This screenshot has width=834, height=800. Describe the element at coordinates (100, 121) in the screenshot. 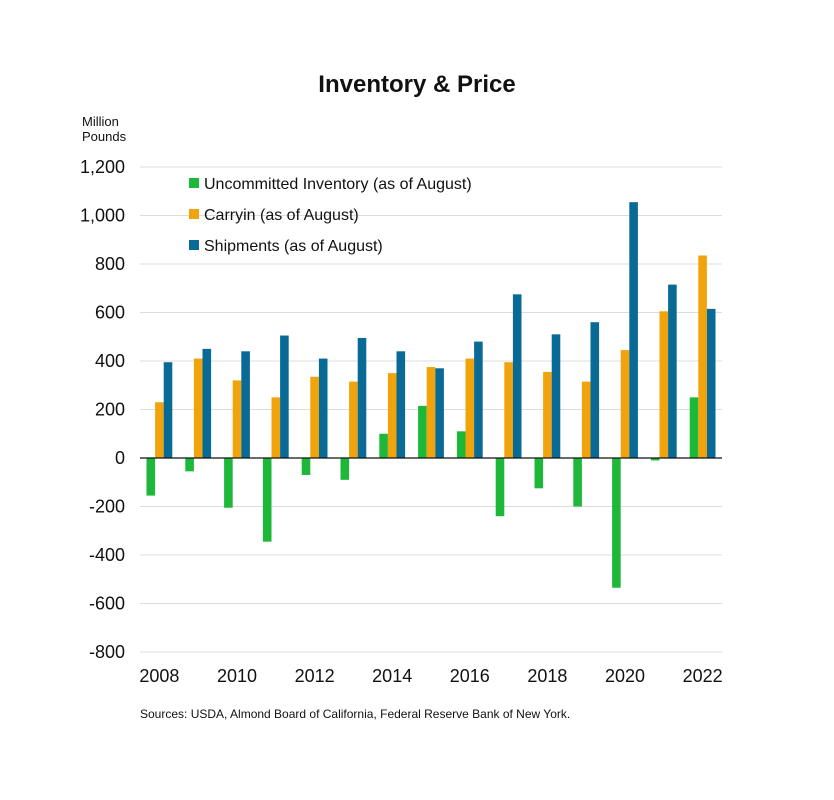

I see `y-axis-unit-line-1: Million` at that location.